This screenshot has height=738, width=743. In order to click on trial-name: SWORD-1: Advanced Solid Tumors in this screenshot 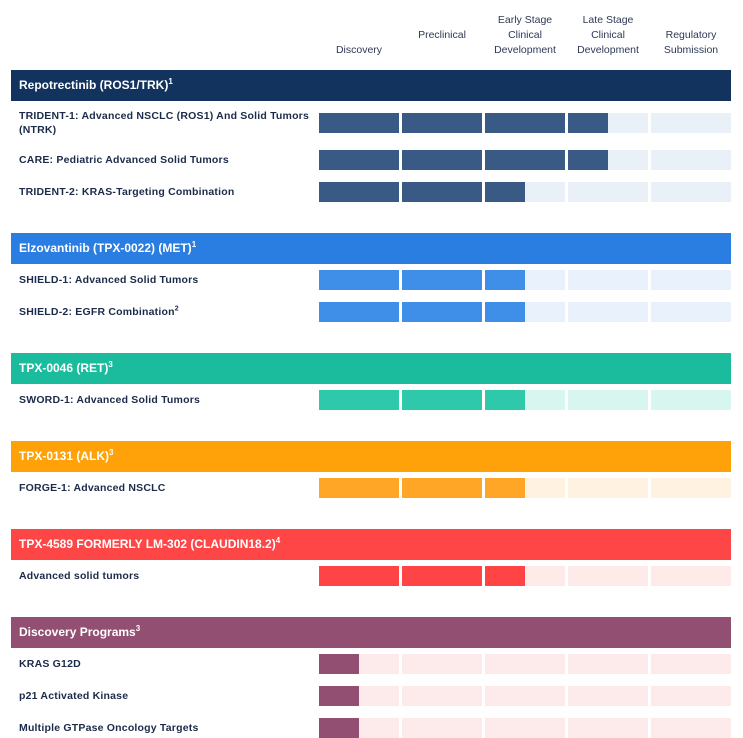, I will do `click(110, 400)`.